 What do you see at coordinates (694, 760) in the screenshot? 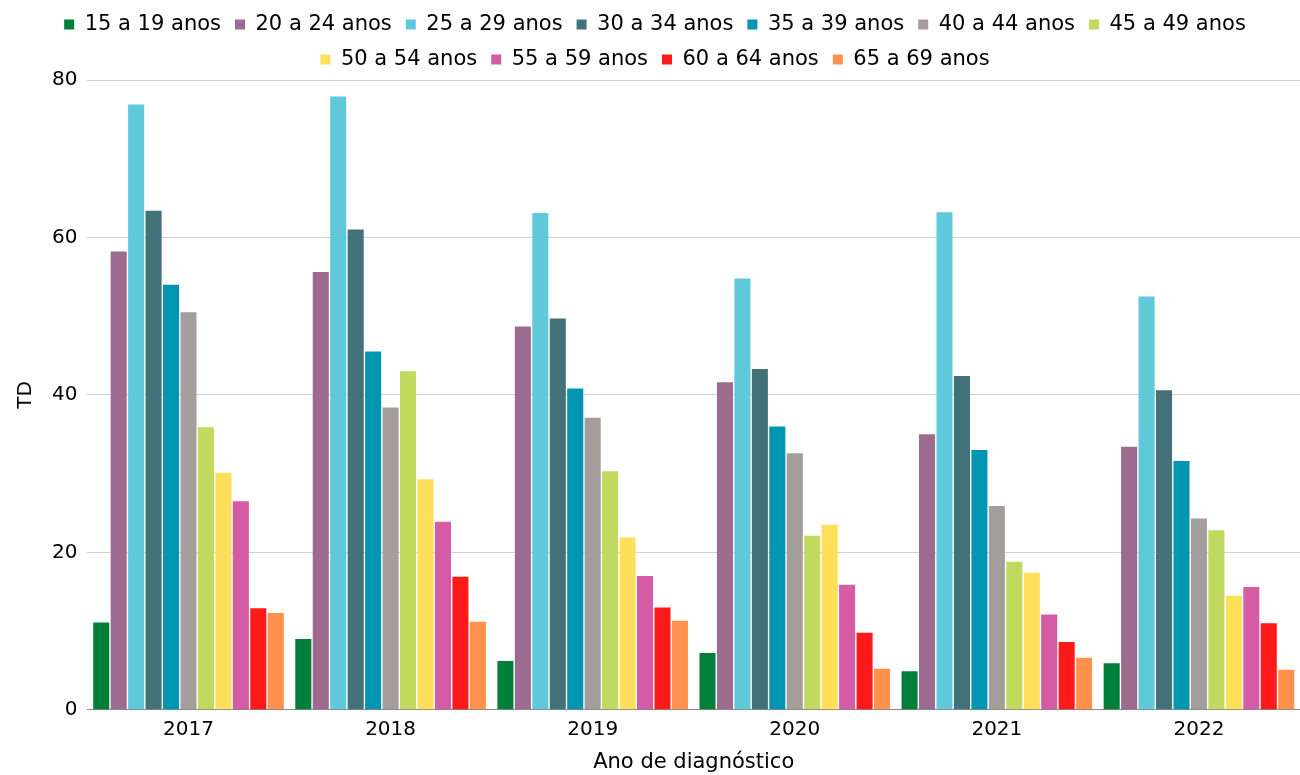
I see `x-axis-title: Ano de diagnóstico` at bounding box center [694, 760].